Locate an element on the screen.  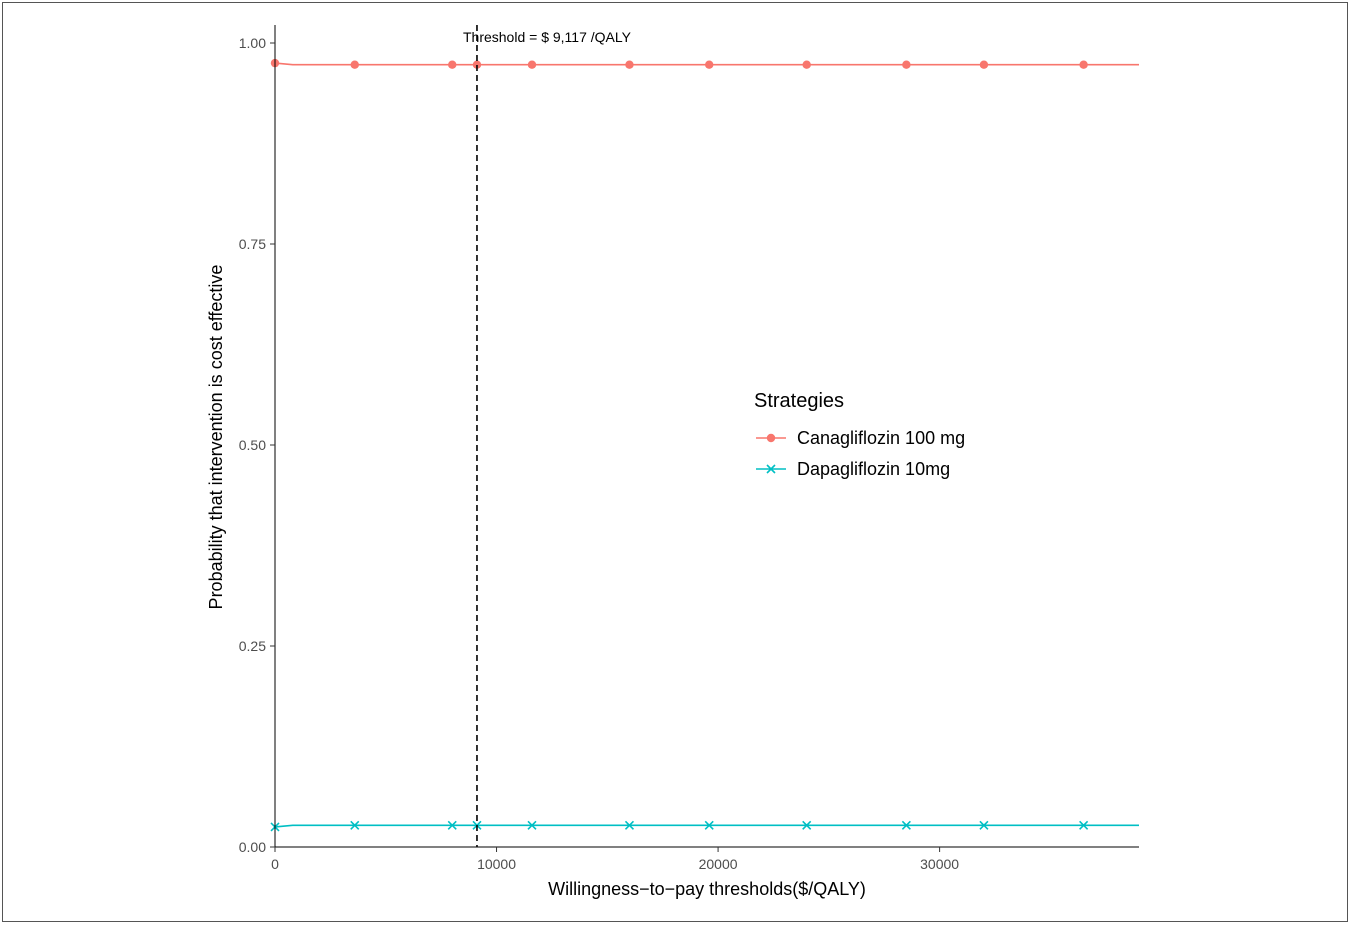
legend-items: Canagliflozin 100 mg Dapagliflozin 10mg is located at coordinates (860, 453).